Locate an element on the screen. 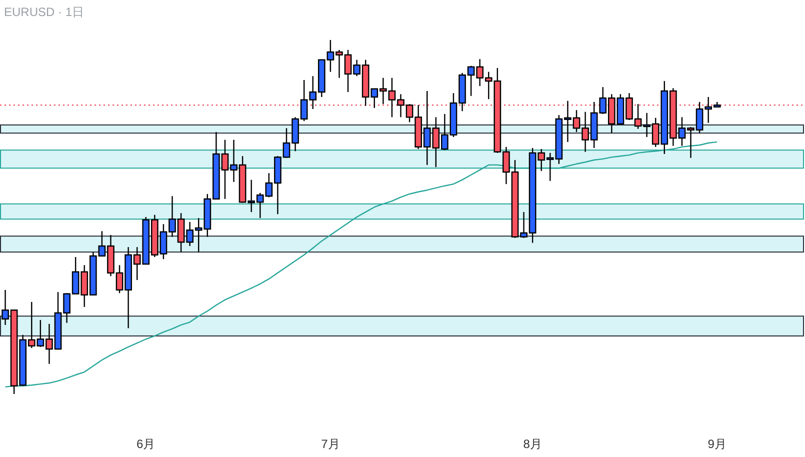 The image size is (805, 457). x-tick-label: 8月 is located at coordinates (532, 444).